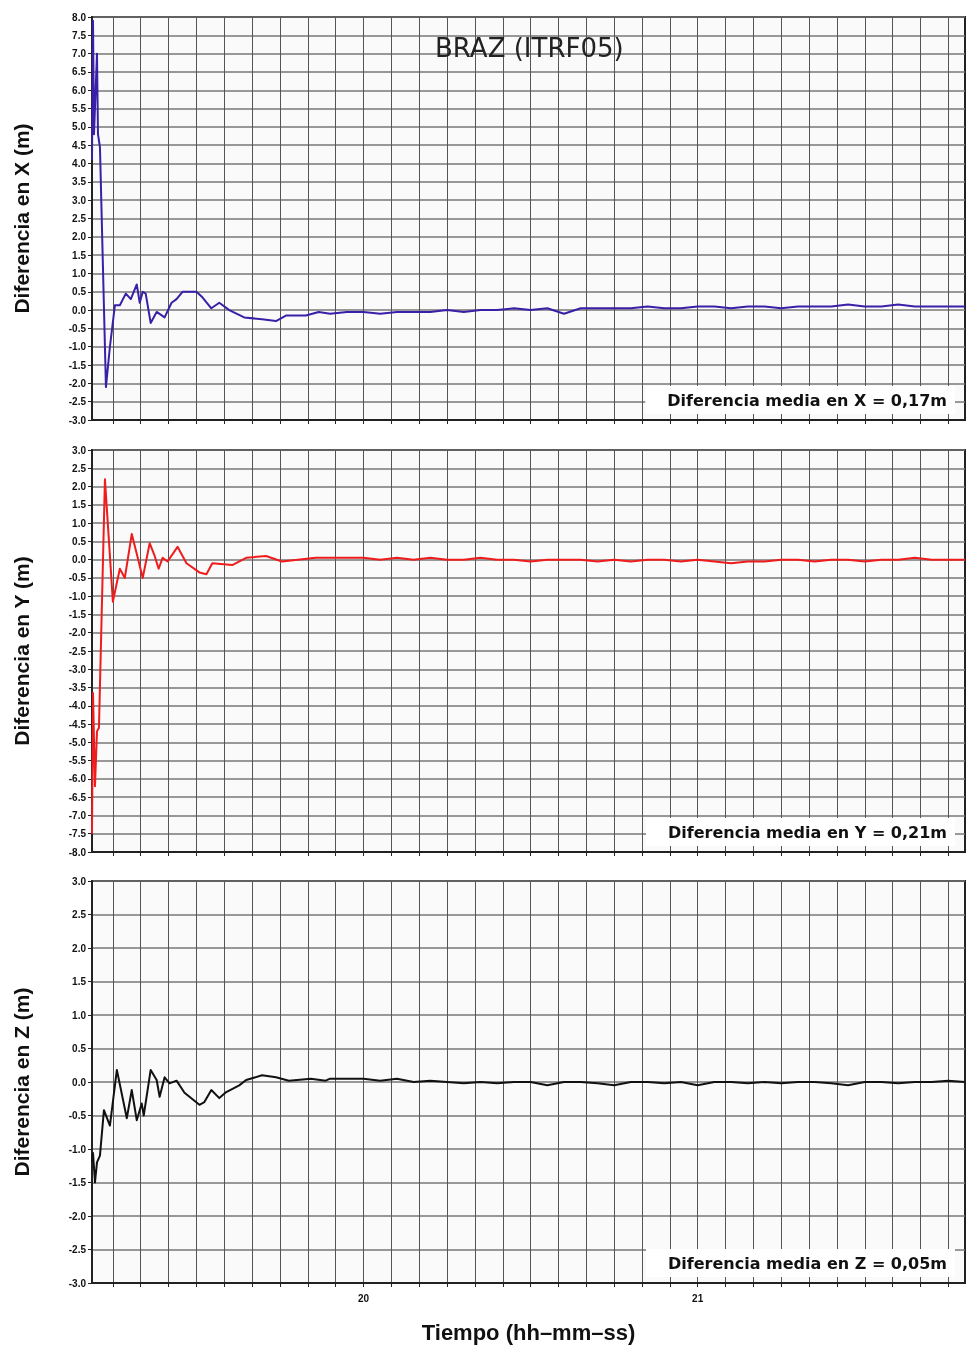 The height and width of the screenshot is (1351, 969). What do you see at coordinates (79, 127) in the screenshot?
I see `y-tick-label: 5.0` at bounding box center [79, 127].